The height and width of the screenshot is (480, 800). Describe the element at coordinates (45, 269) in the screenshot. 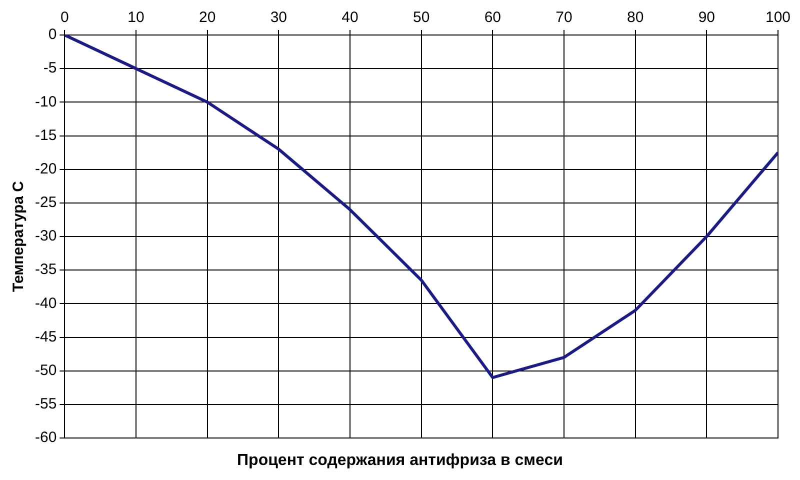

I see `y-tick-label: -35` at that location.